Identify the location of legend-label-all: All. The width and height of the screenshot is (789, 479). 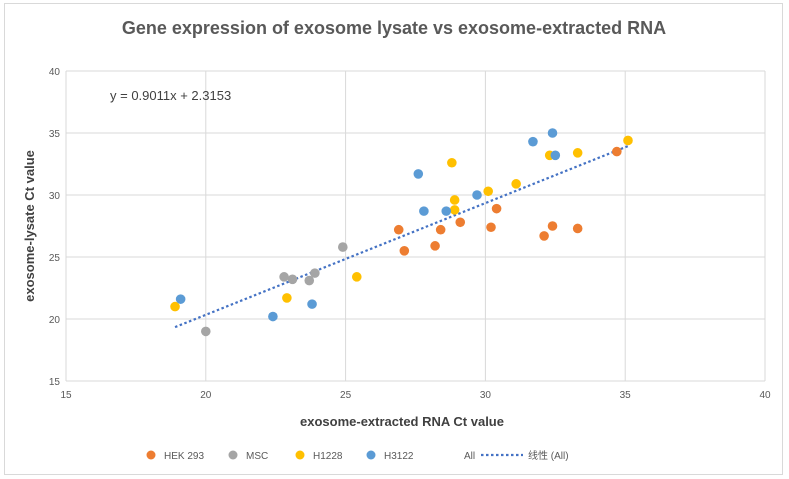
(469, 456).